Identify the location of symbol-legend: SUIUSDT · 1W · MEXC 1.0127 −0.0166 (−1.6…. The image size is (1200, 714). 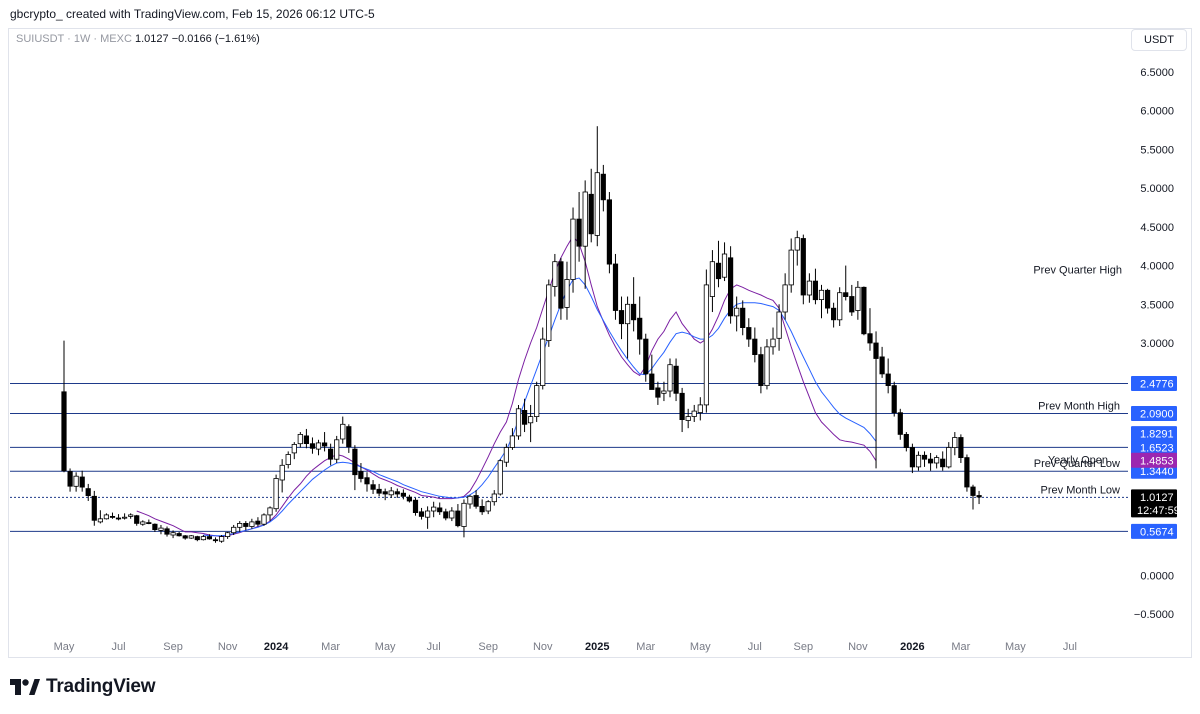
(138, 39).